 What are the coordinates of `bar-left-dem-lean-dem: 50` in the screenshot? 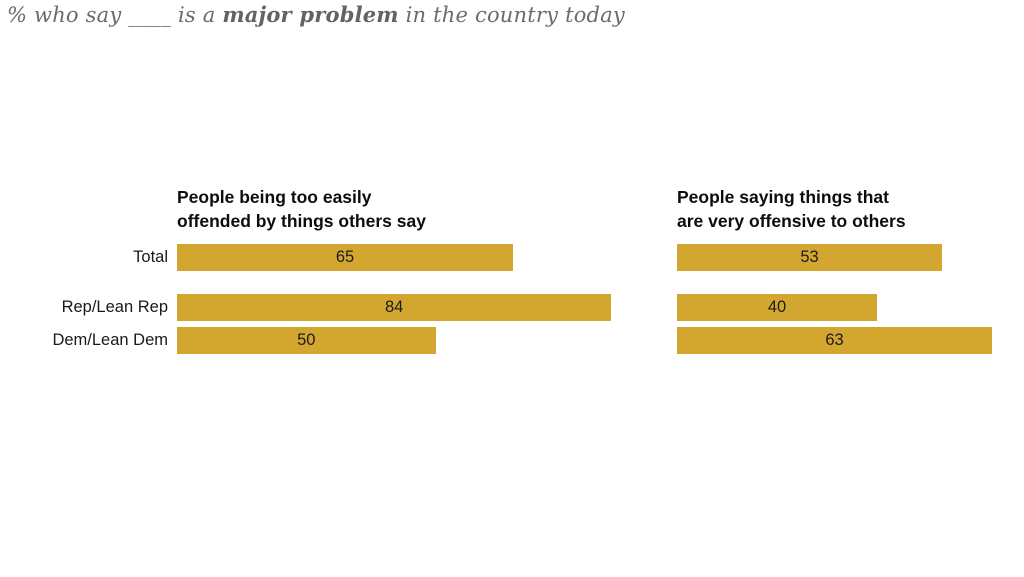 It's located at (306, 340).